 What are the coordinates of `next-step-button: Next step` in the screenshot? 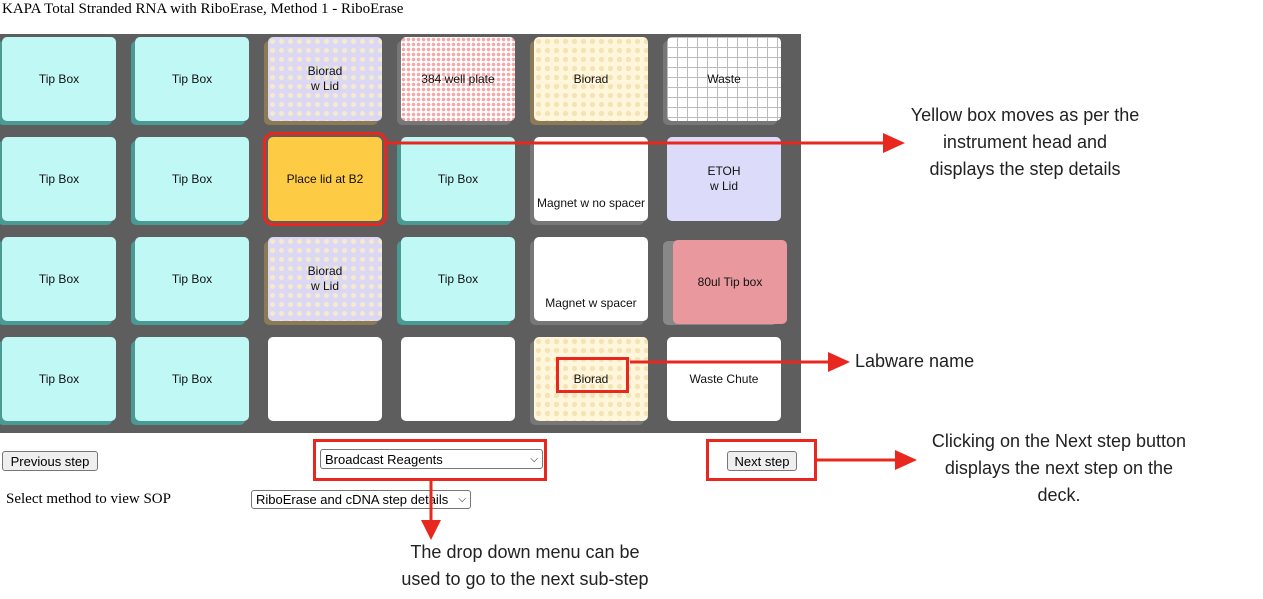 It's located at (762, 461).